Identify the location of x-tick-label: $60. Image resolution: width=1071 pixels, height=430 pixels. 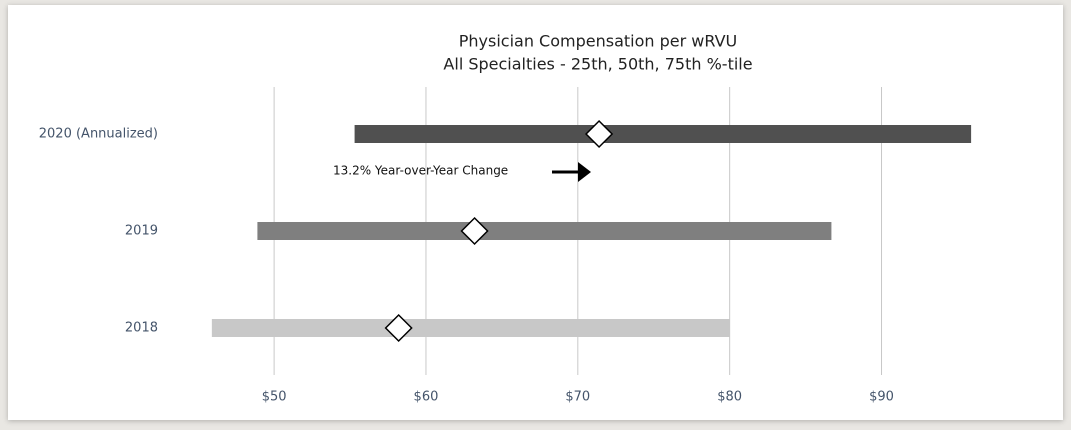
(426, 397).